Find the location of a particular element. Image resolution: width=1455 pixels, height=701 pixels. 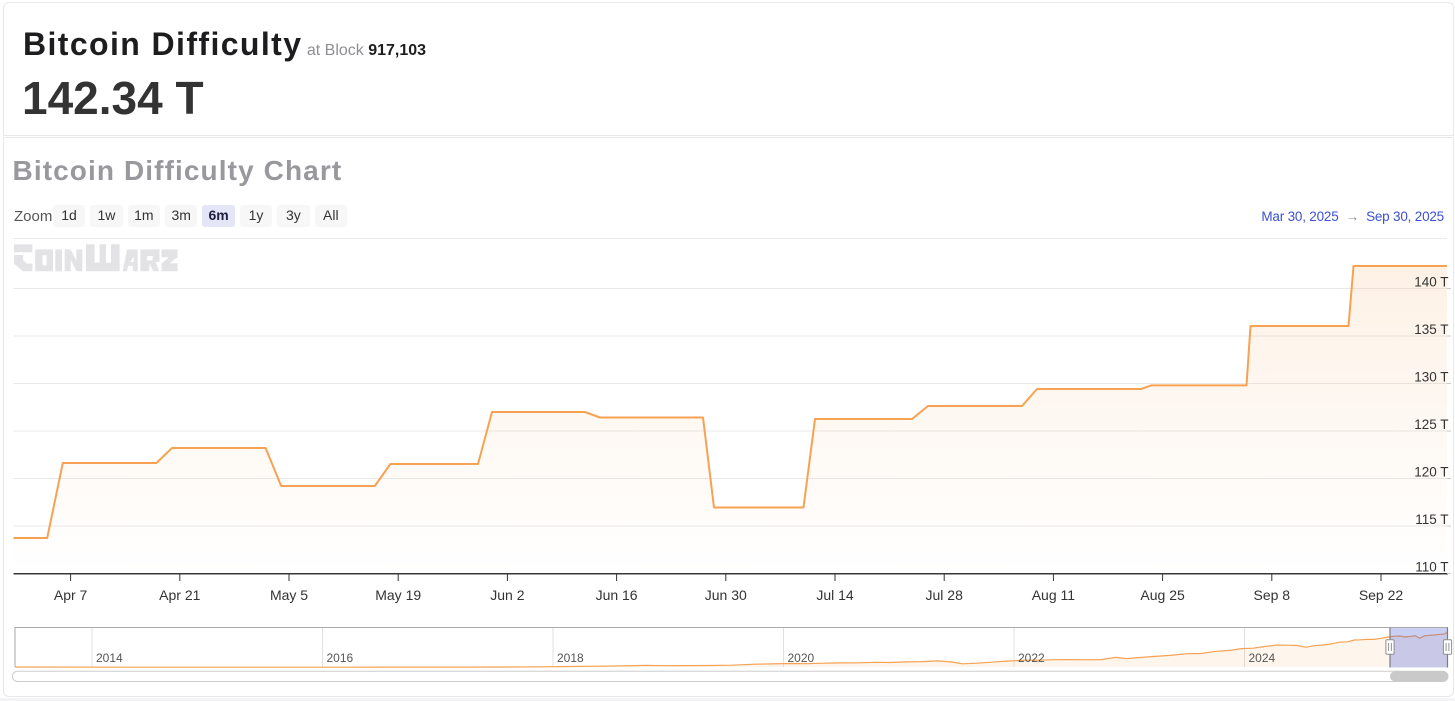

svg-text: 135 T is located at coordinates (1431, 329).